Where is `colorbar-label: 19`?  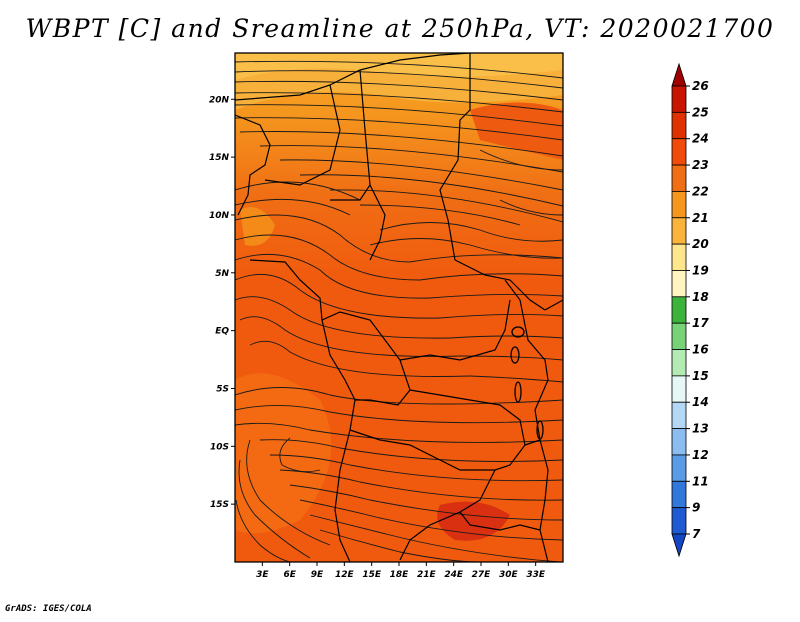
colorbar-label: 19 is located at coordinates (700, 270).